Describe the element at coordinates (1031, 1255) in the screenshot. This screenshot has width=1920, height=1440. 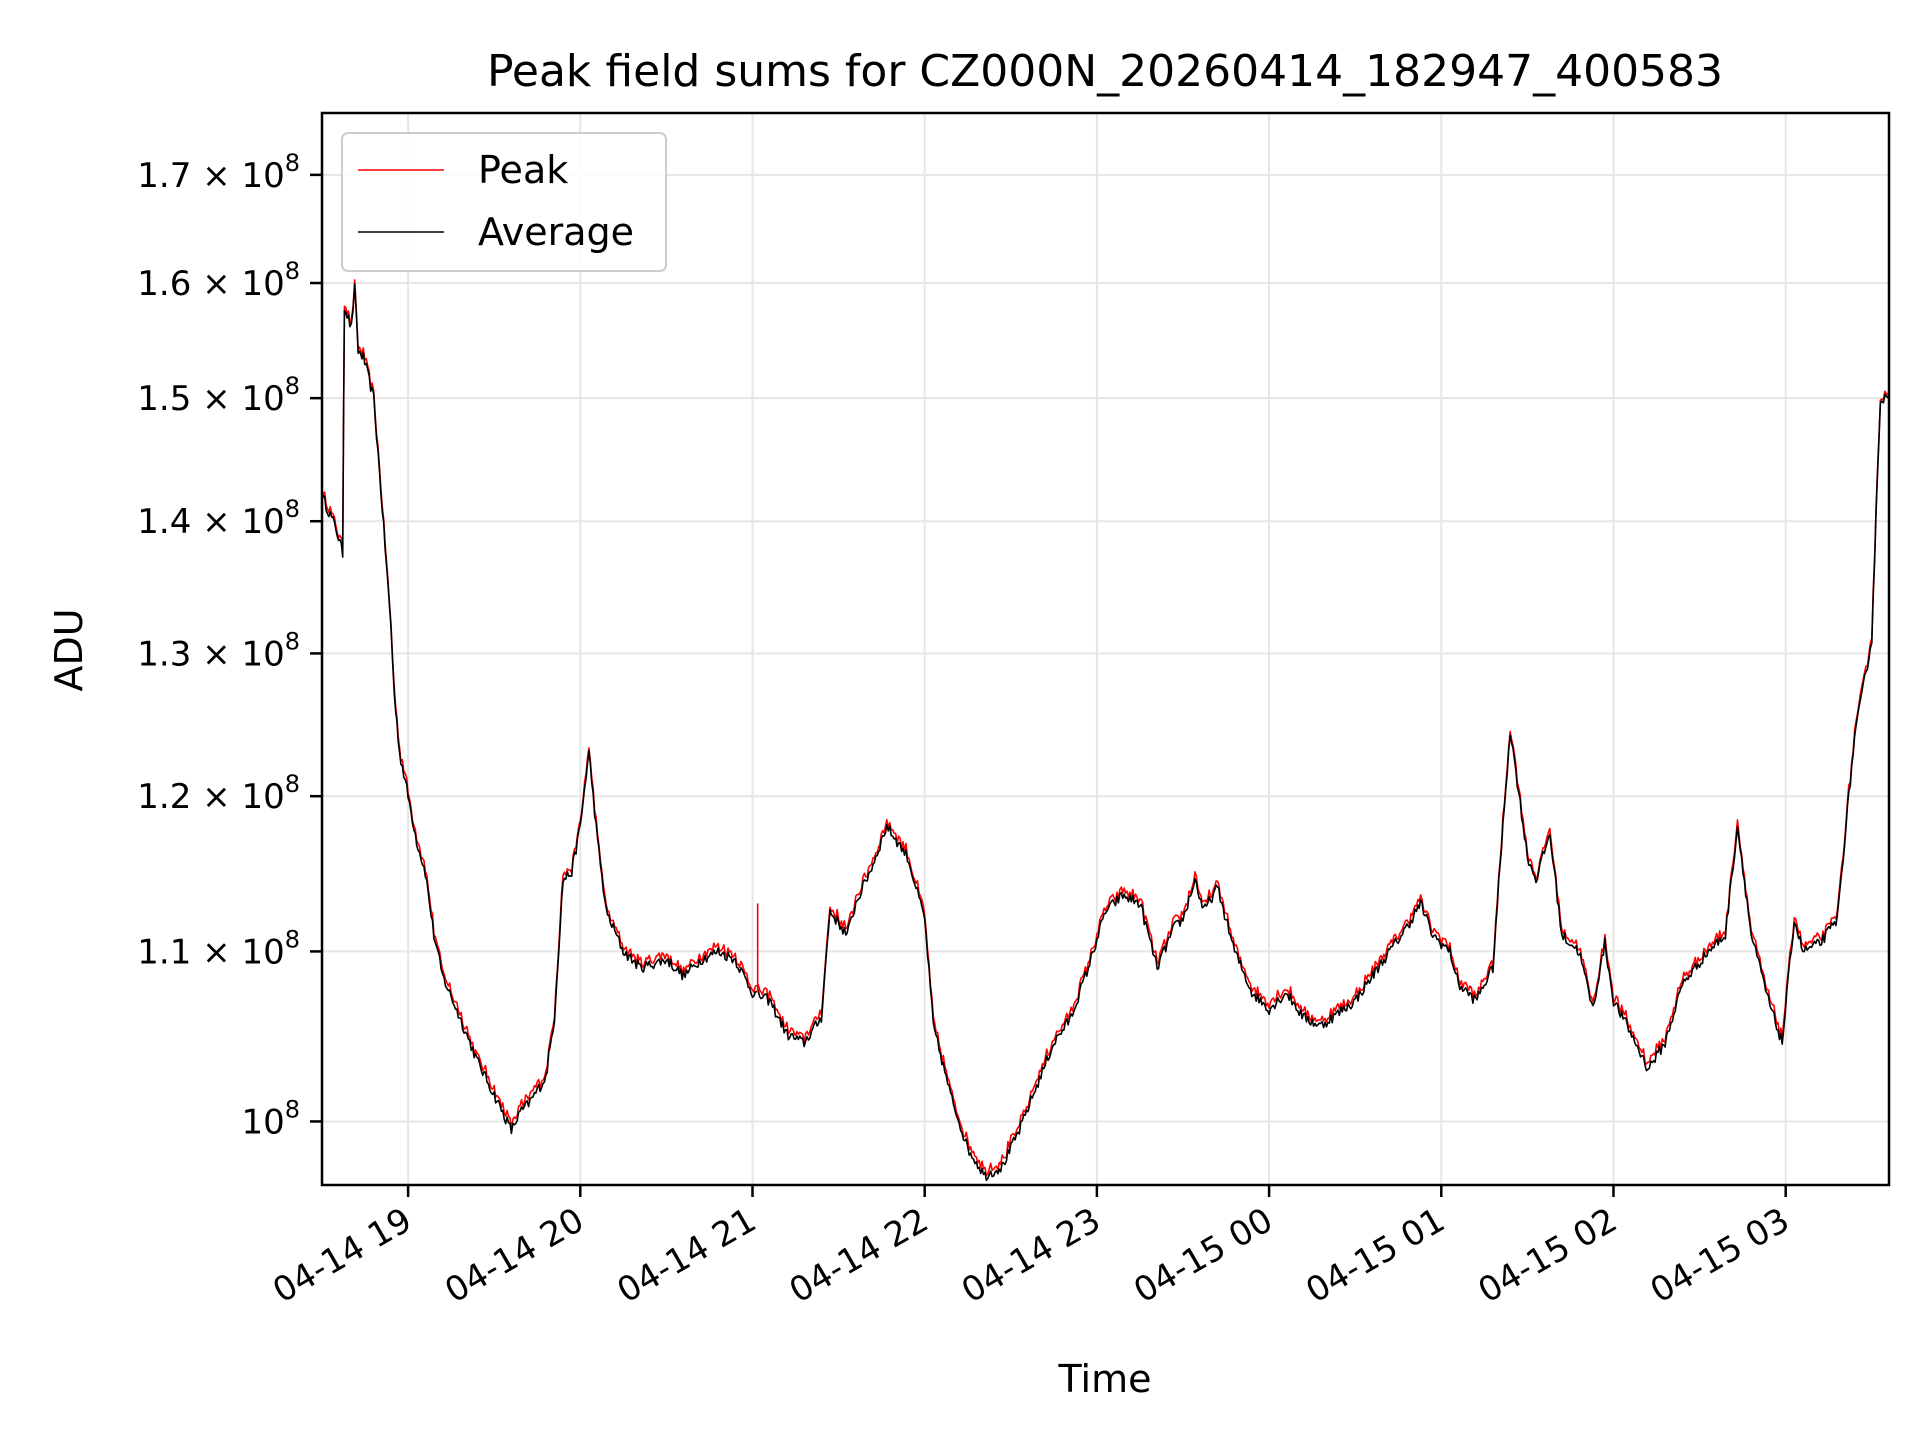
I see `x-tick-label: 04-14 23` at that location.